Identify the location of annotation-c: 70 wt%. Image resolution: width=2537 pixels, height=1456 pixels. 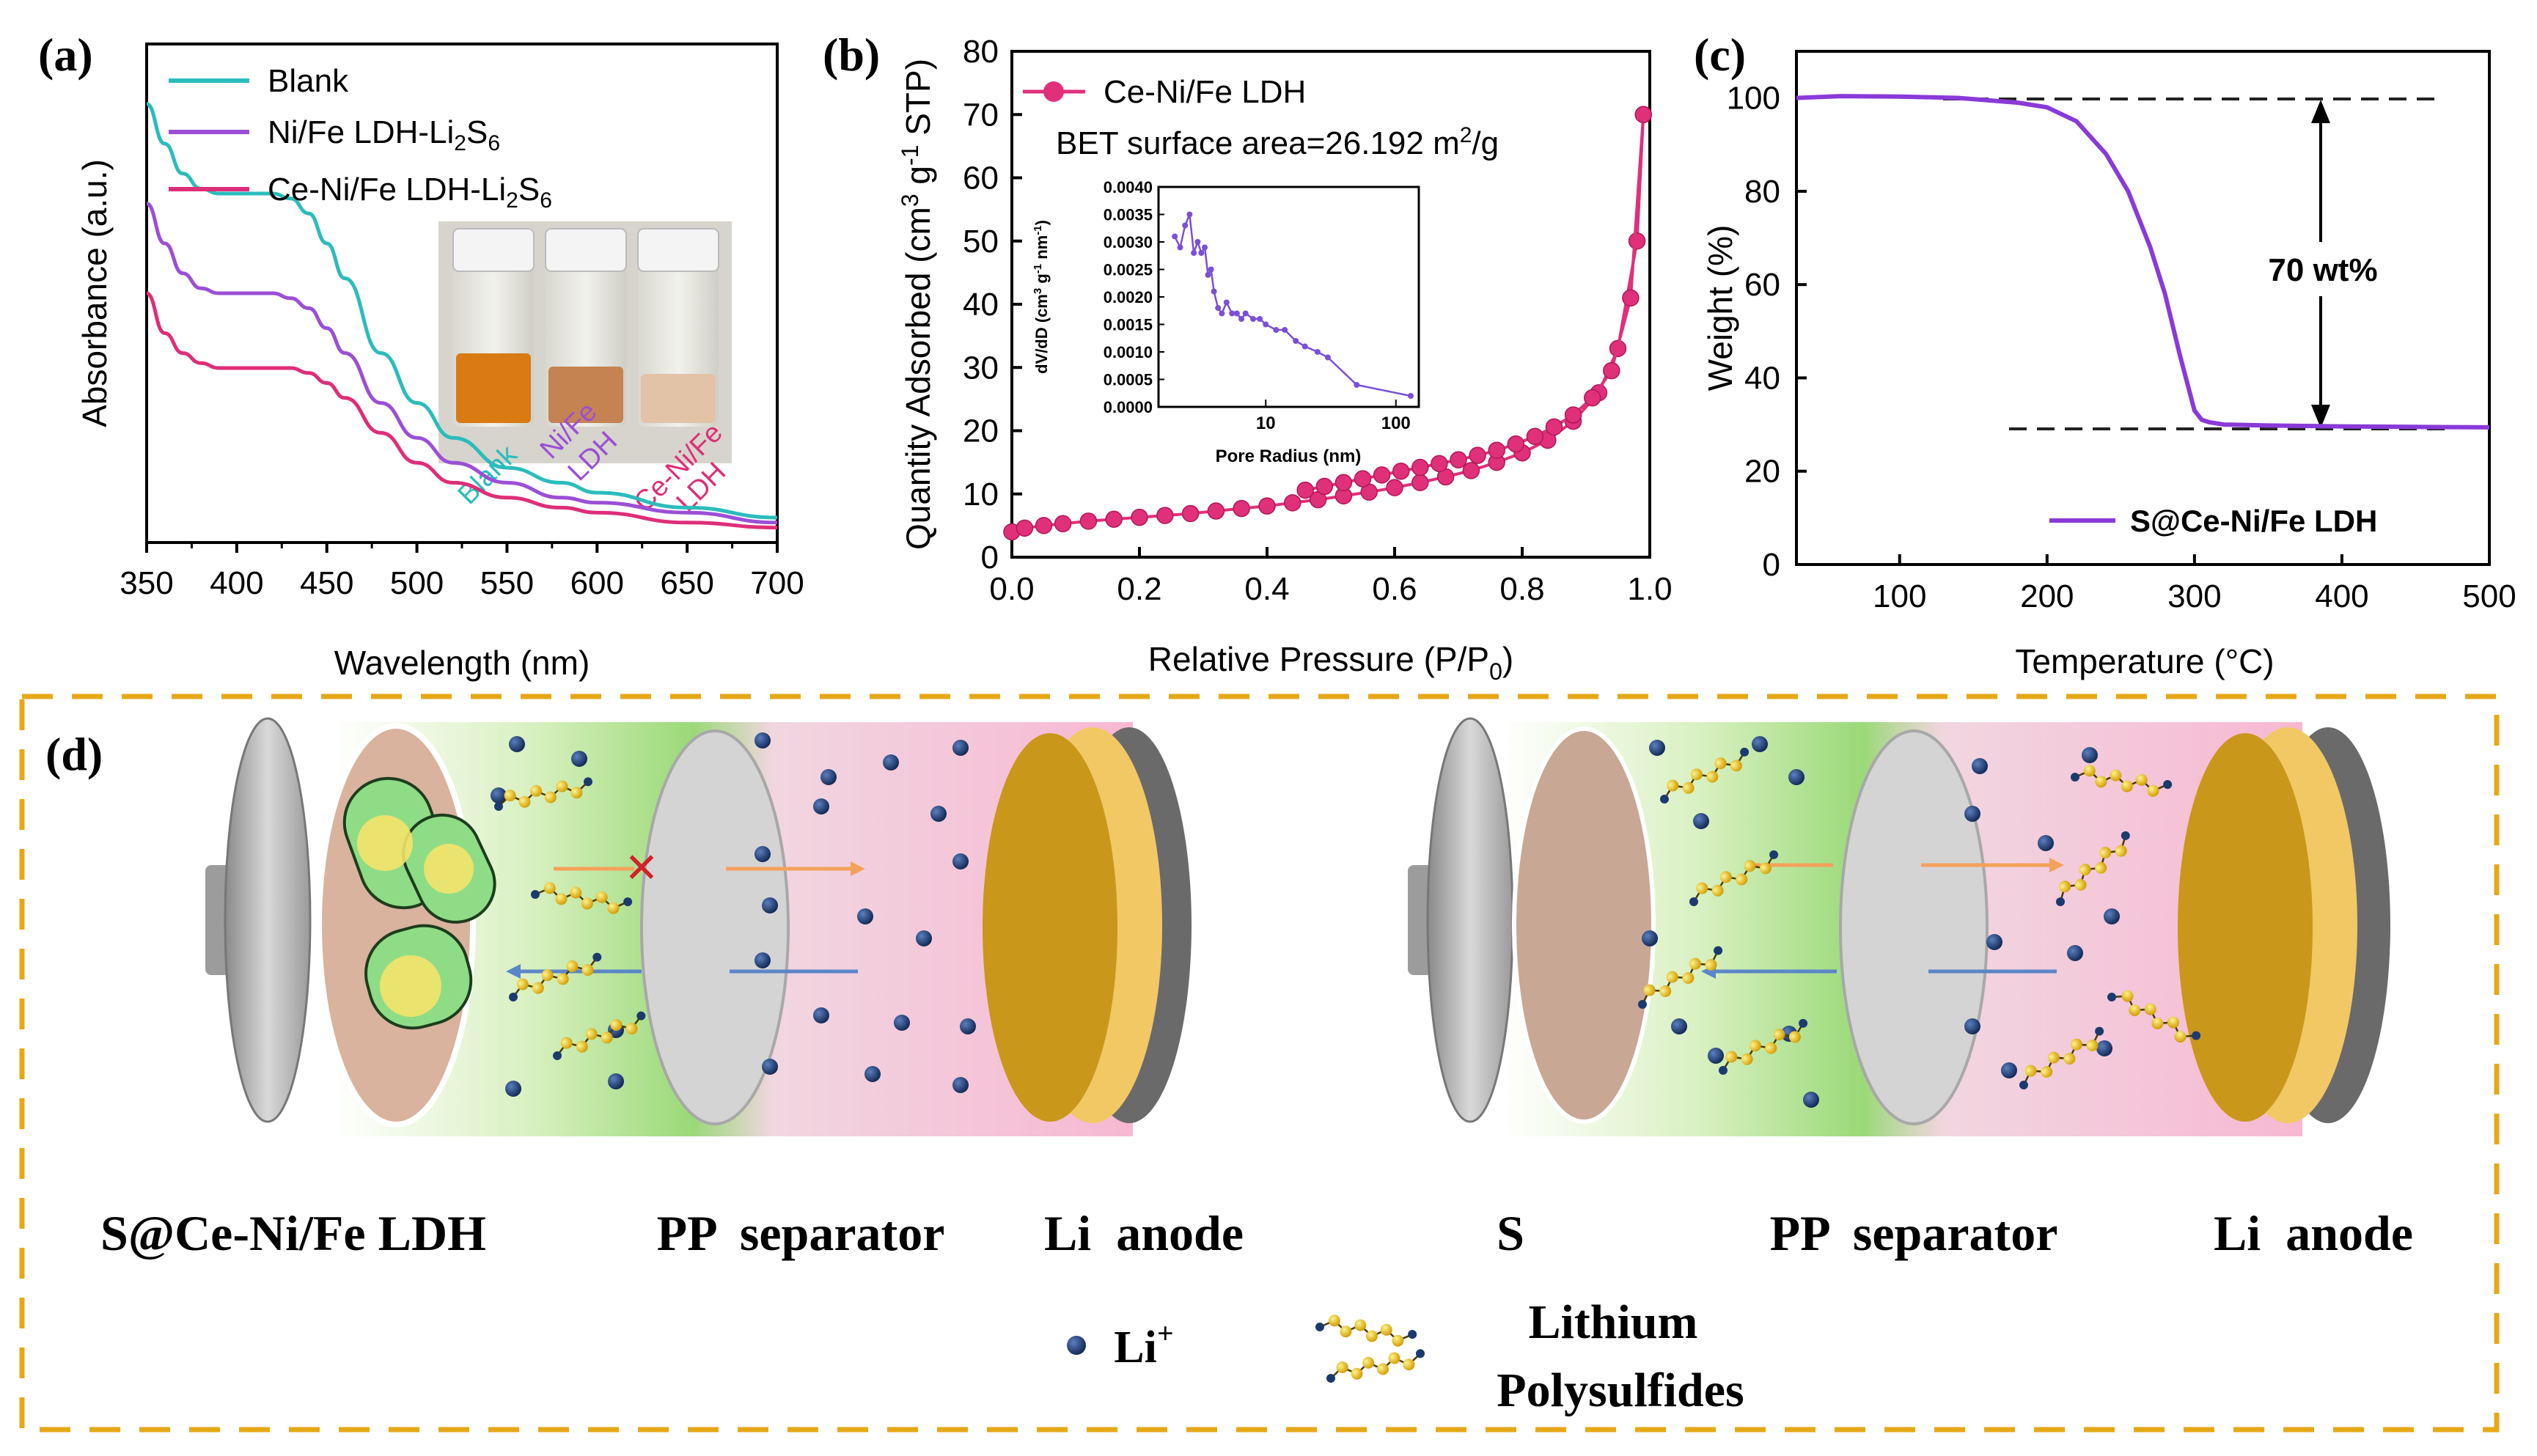
(2322, 270).